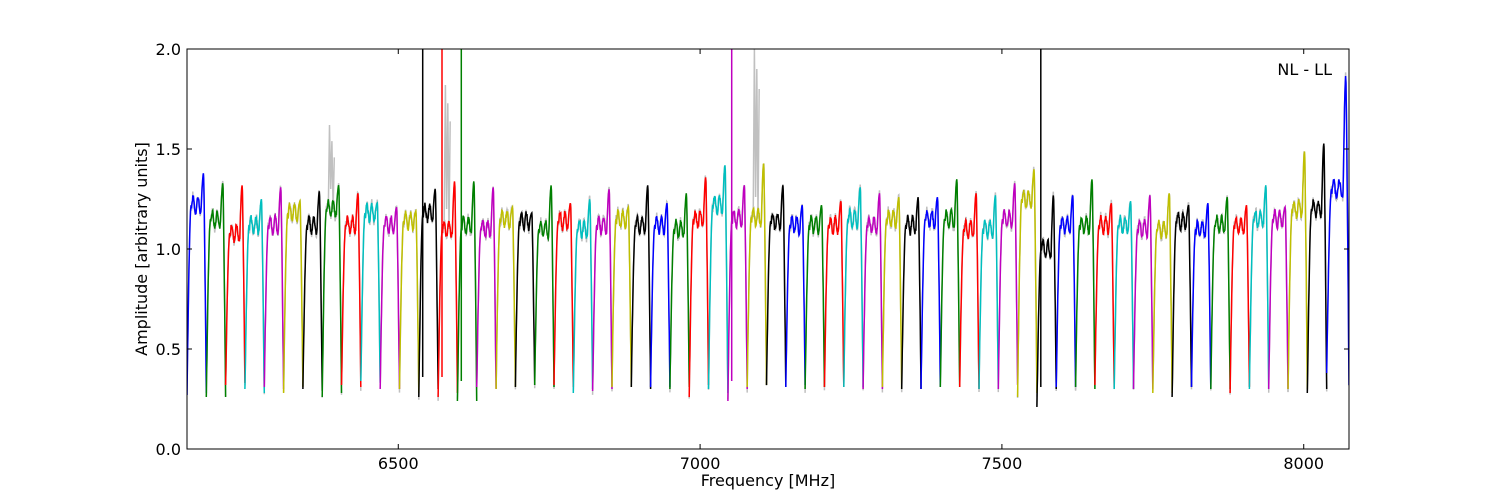 This screenshot has height=500, width=1500. What do you see at coordinates (168, 249) in the screenshot?
I see `y-tick-label-2: 1.0` at bounding box center [168, 249].